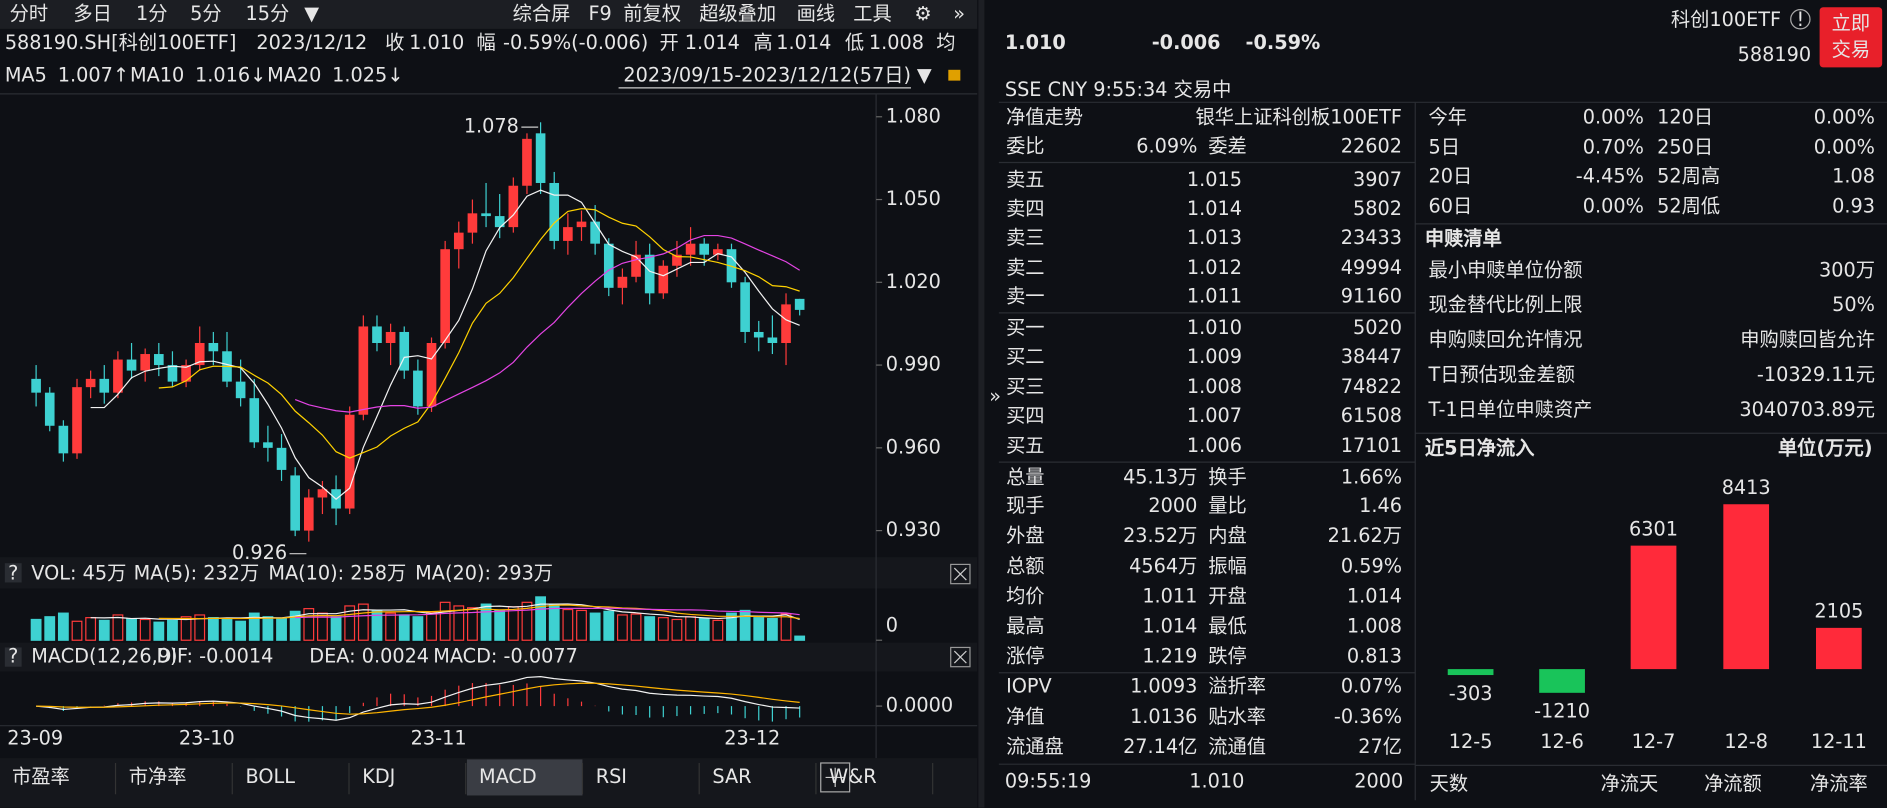 The height and width of the screenshot is (808, 1887). Describe the element at coordinates (1688, 205) in the screenshot. I see `period-label: 52周低` at that location.